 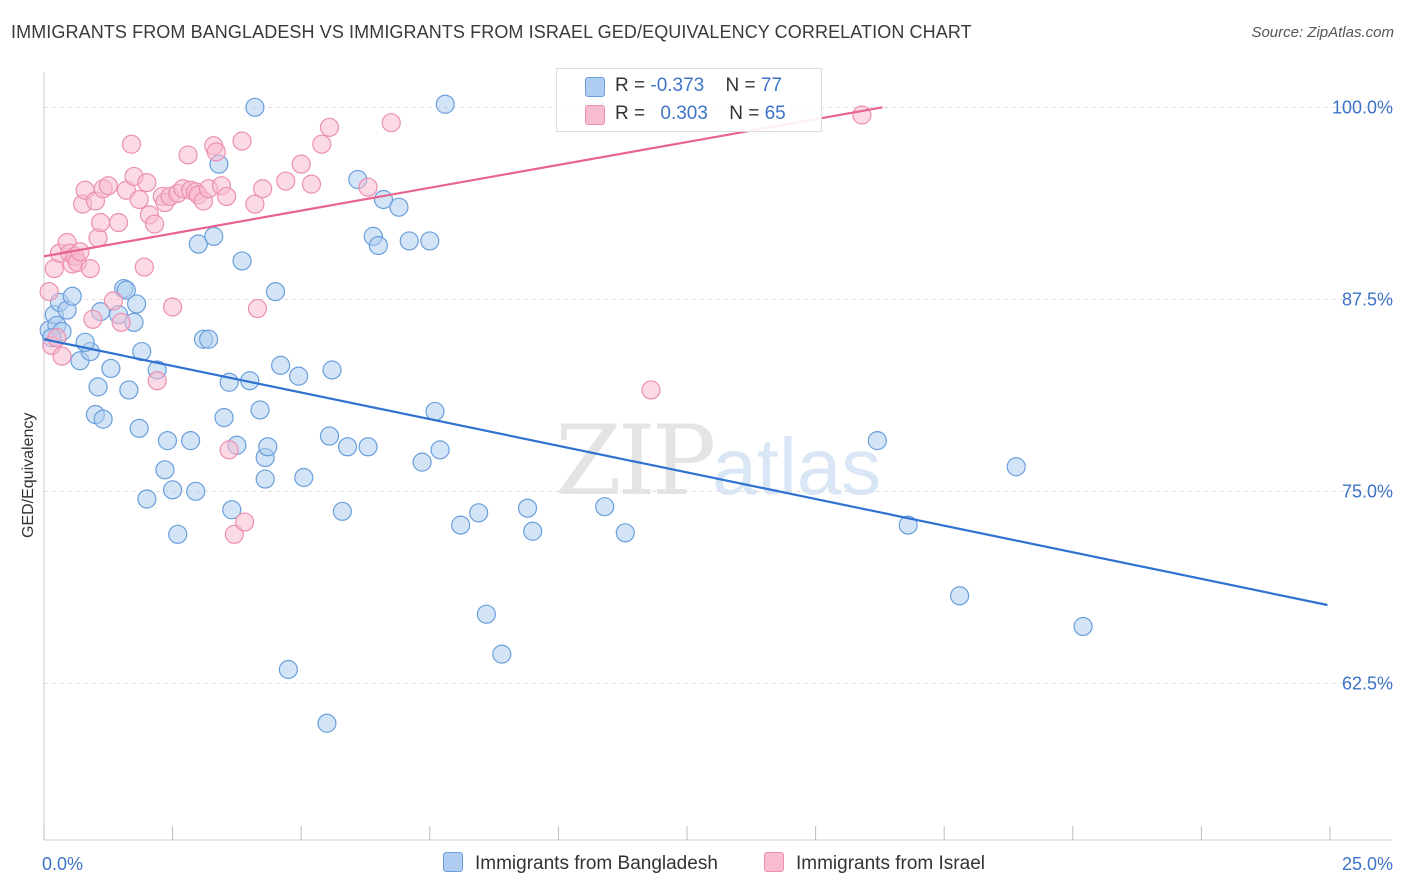 What do you see at coordinates (580, 863) in the screenshot?
I see `bottom-legend-bangladesh: Immigrants from Bangladesh` at bounding box center [580, 863].